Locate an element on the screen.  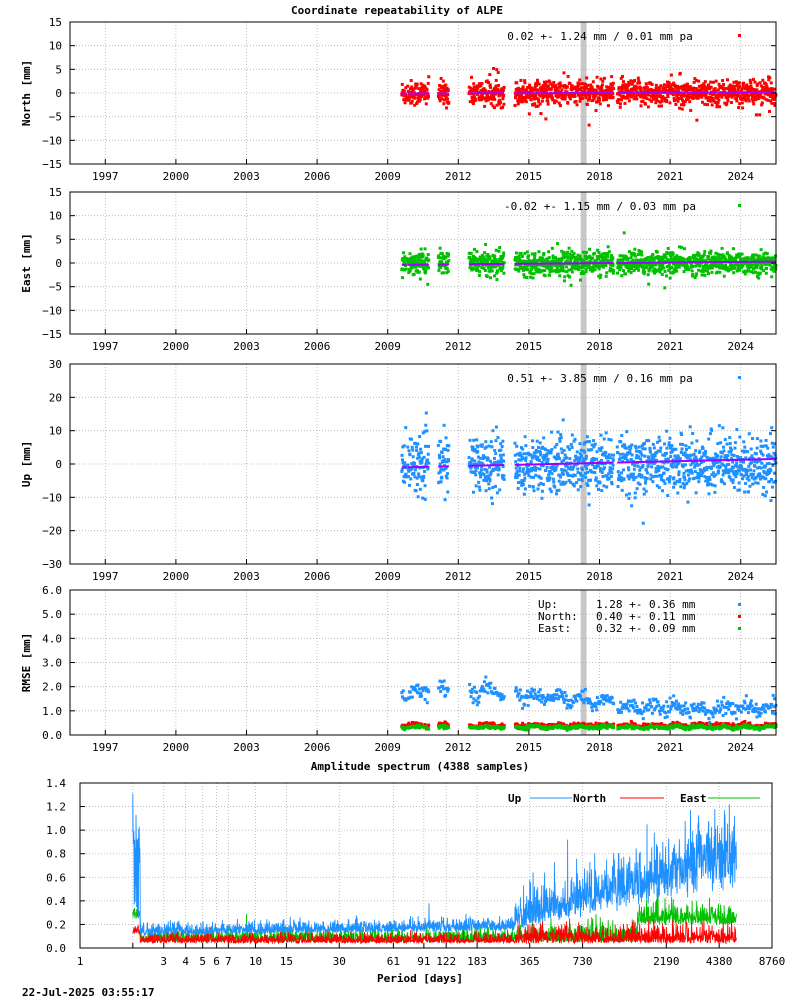
y-tick-label: 20 is located at coordinates (55, 397).